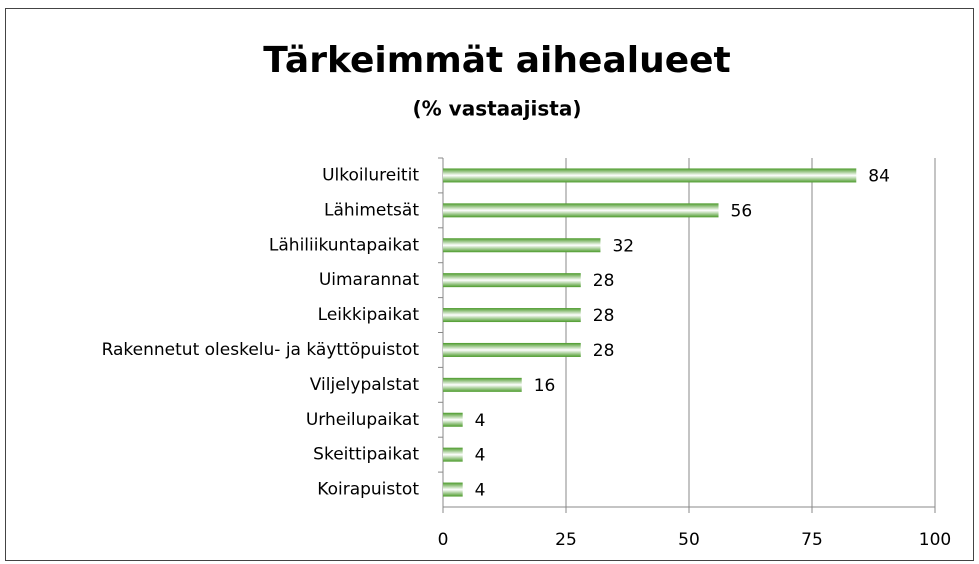 The width and height of the screenshot is (979, 564). I want to click on y-tick-label: Leikkipaikat, so click(369, 315).